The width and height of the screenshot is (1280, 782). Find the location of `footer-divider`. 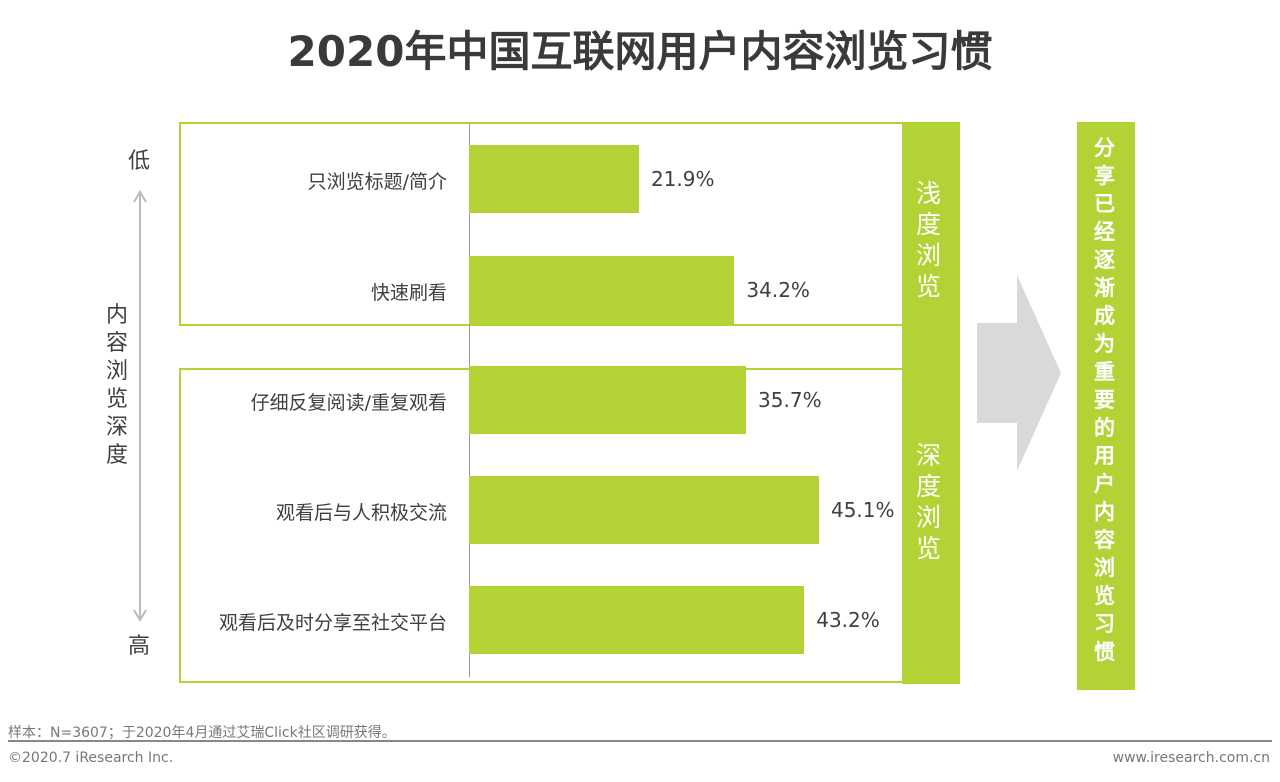

footer-divider is located at coordinates (640, 741).